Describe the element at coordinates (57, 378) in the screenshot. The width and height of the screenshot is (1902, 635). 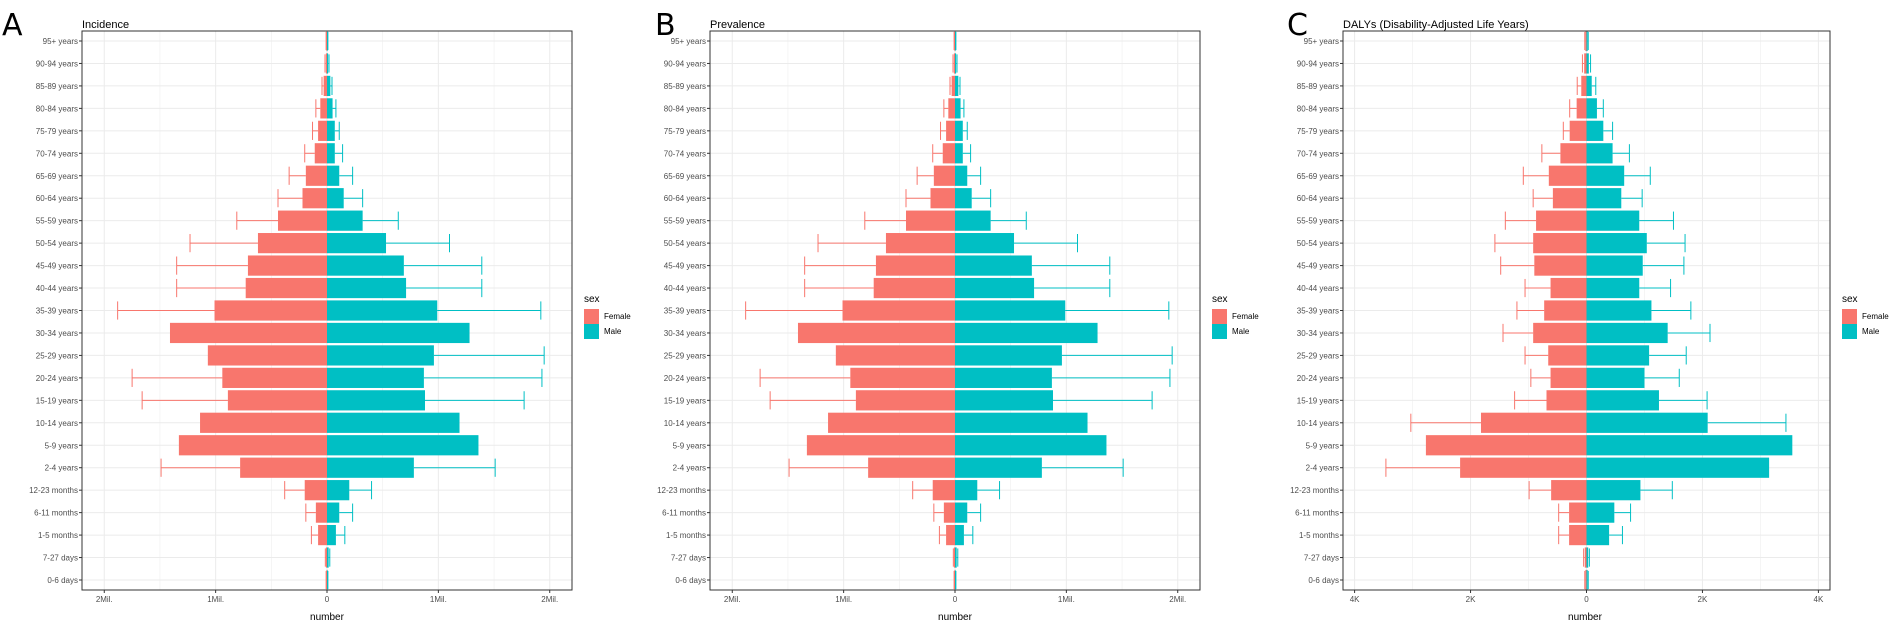
I see `panel-a-category-label: 20-24 years` at that location.